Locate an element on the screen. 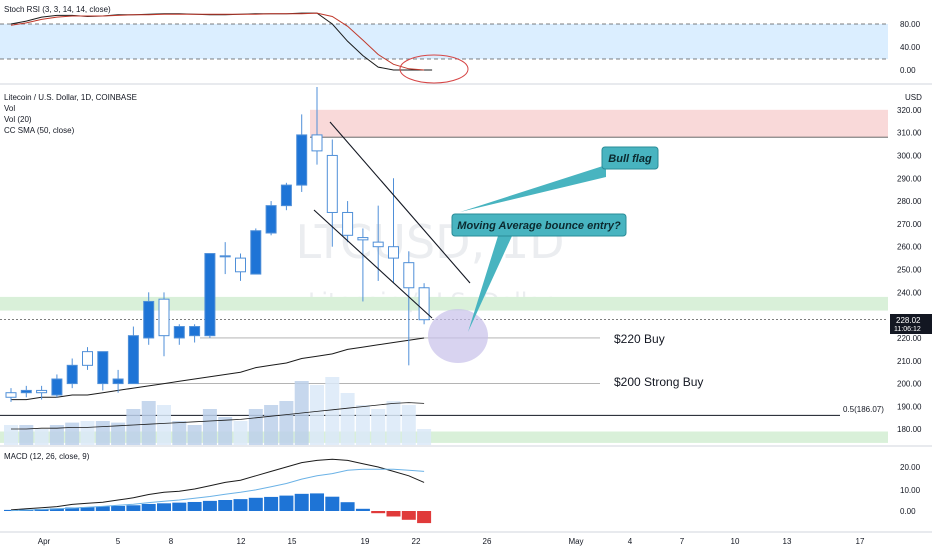 This screenshot has width=932, height=550. rsi-d-line is located at coordinates (217, 41).